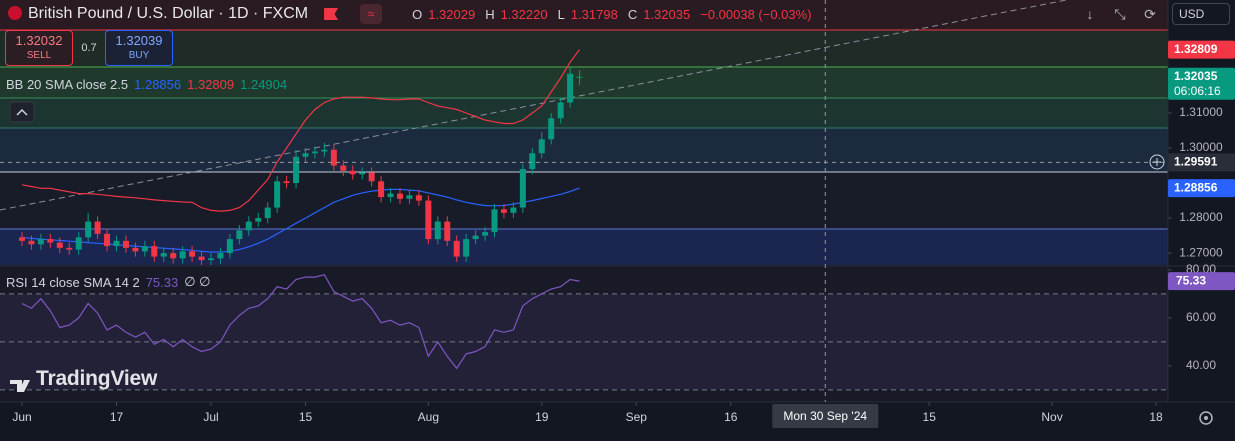 The width and height of the screenshot is (1235, 441). What do you see at coordinates (428, 417) in the screenshot?
I see `x-tick-label: Aug` at bounding box center [428, 417].